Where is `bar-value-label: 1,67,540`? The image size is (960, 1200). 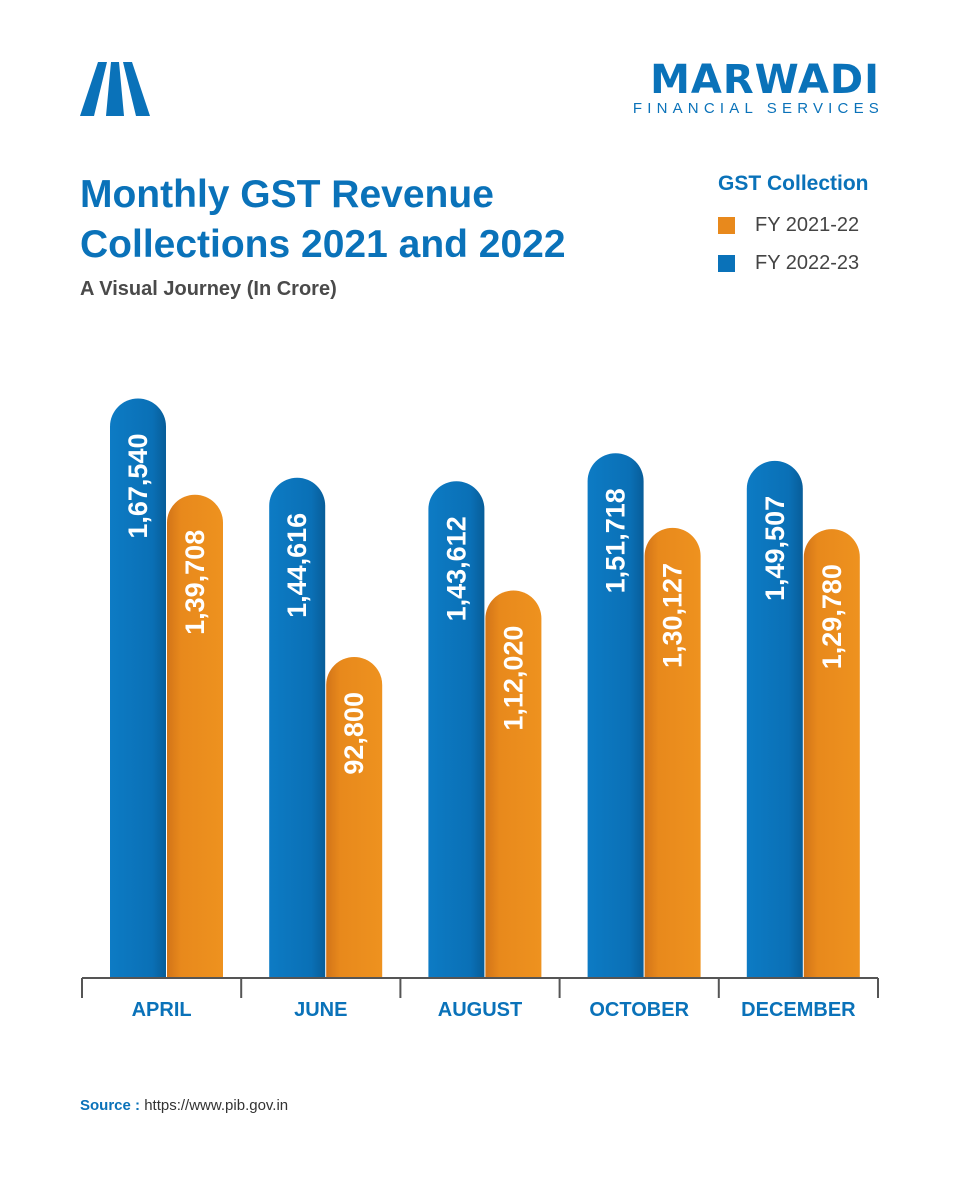
bar-value-label: 1,67,540 is located at coordinates (138, 486).